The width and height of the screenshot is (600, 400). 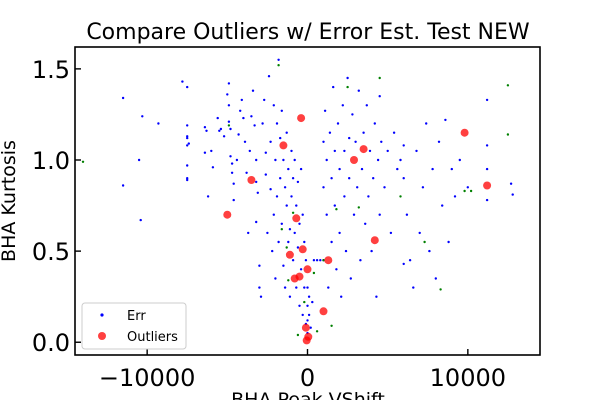 What do you see at coordinates (468, 378) in the screenshot?
I see `x-tick-label: 10000` at bounding box center [468, 378].